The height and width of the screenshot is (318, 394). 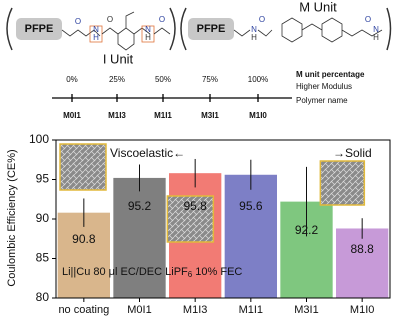 What do you see at coordinates (322, 100) in the screenshot?
I see `timeline-row-label: Polymer name` at bounding box center [322, 100].